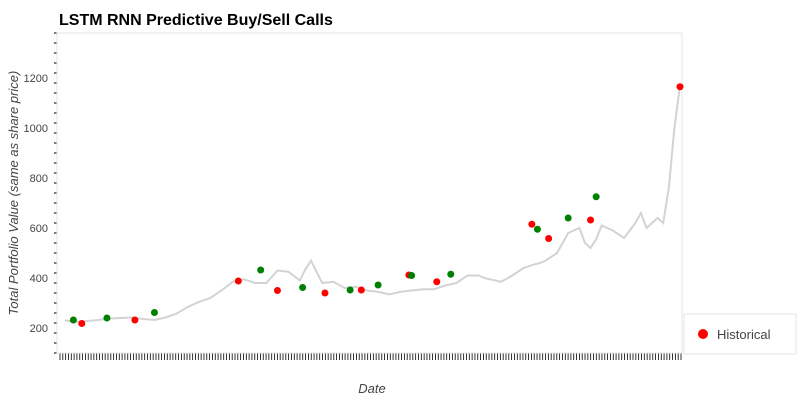 This screenshot has height=400, width=800. Describe the element at coordinates (703, 334) in the screenshot. I see `legend-marker-historical` at that location.